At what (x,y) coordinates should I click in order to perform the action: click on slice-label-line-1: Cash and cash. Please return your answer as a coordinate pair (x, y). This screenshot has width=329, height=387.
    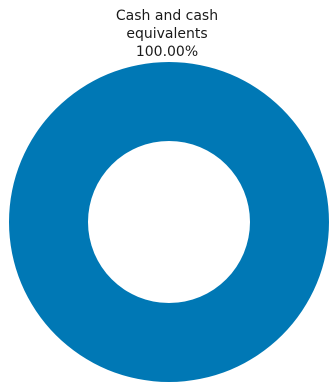
    Looking at the image, I should click on (167, 16).